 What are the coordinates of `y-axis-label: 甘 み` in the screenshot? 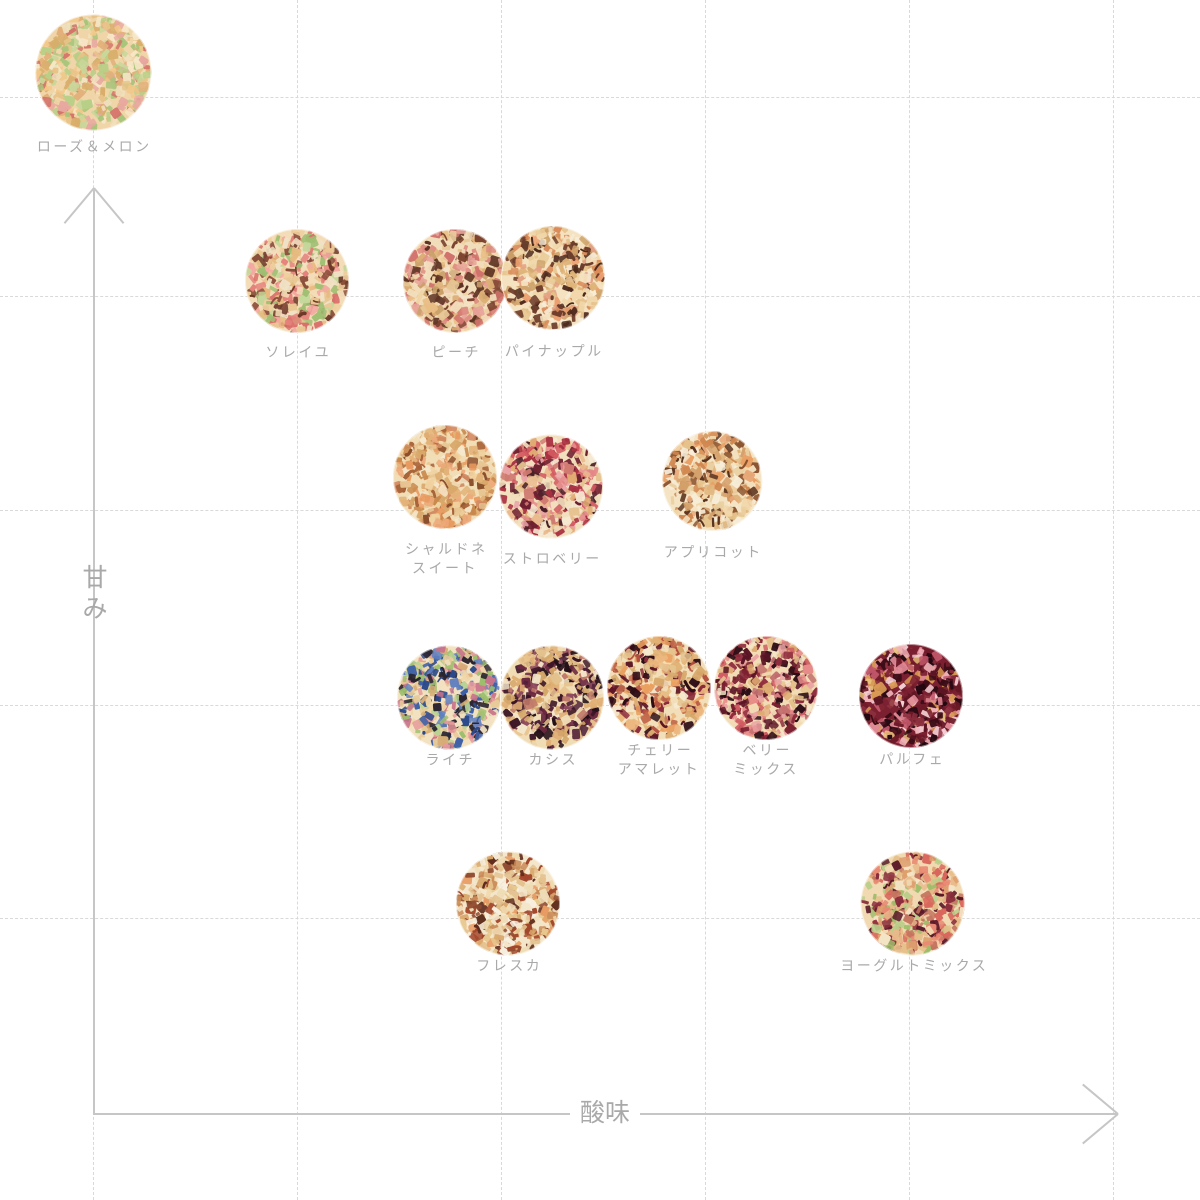 It's located at (95, 593).